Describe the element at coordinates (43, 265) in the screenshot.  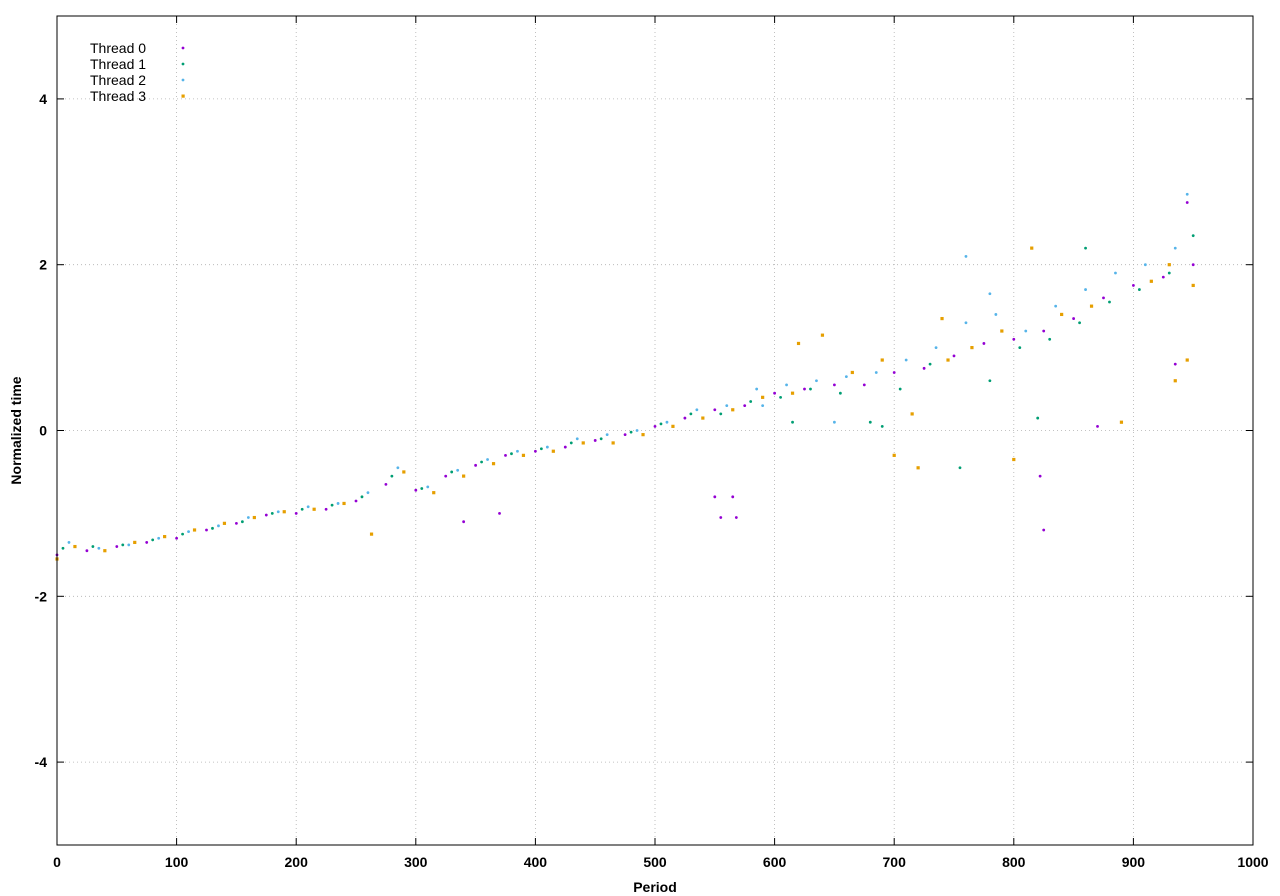
I see `y-tick-label: 2` at that location.